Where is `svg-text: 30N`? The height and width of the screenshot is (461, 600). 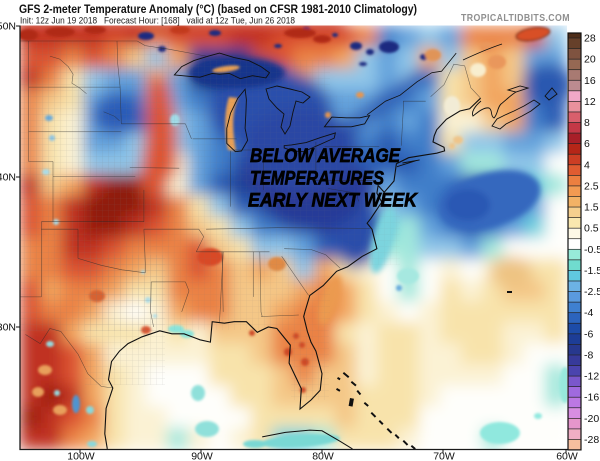 svg-text: 30N is located at coordinates (8, 328).